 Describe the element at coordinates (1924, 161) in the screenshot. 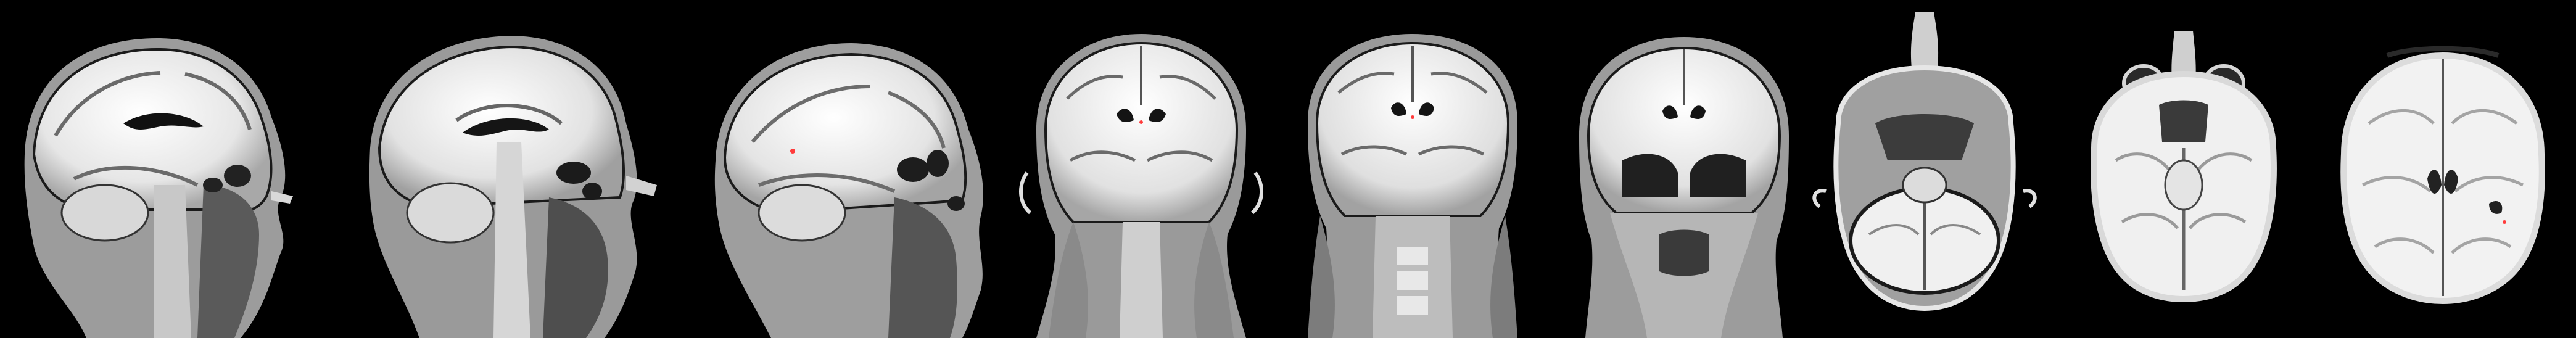

I see `axial-slice-1-image` at that location.